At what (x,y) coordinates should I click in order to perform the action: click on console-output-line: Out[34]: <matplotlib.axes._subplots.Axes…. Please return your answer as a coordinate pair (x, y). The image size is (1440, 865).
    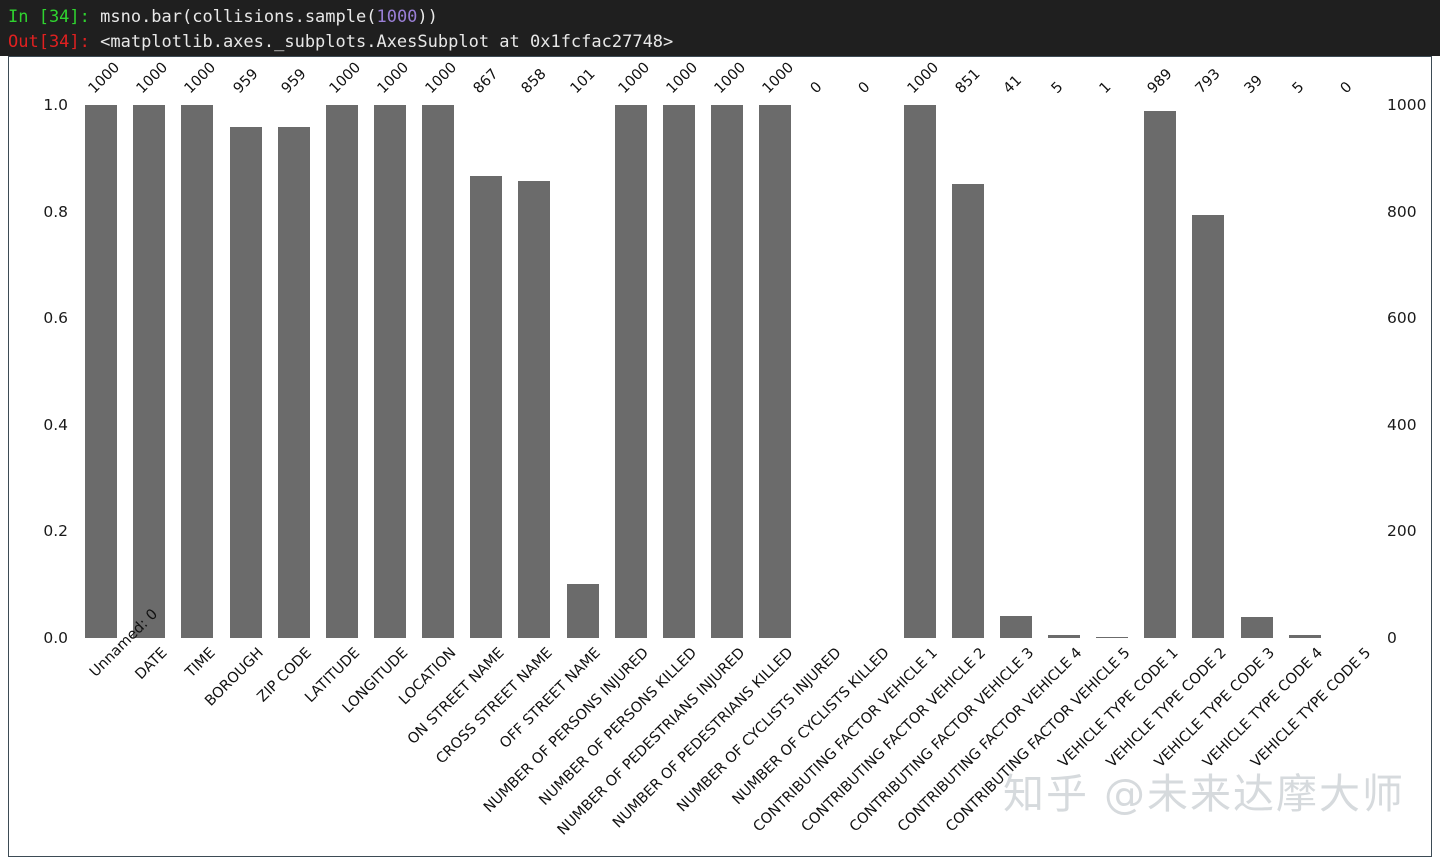
    Looking at the image, I should click on (340, 42).